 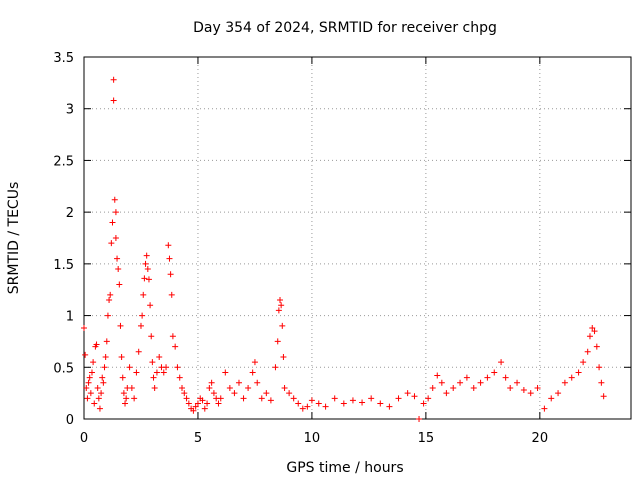 What do you see at coordinates (198, 438) in the screenshot?
I see `x-tick-label: 5` at bounding box center [198, 438].